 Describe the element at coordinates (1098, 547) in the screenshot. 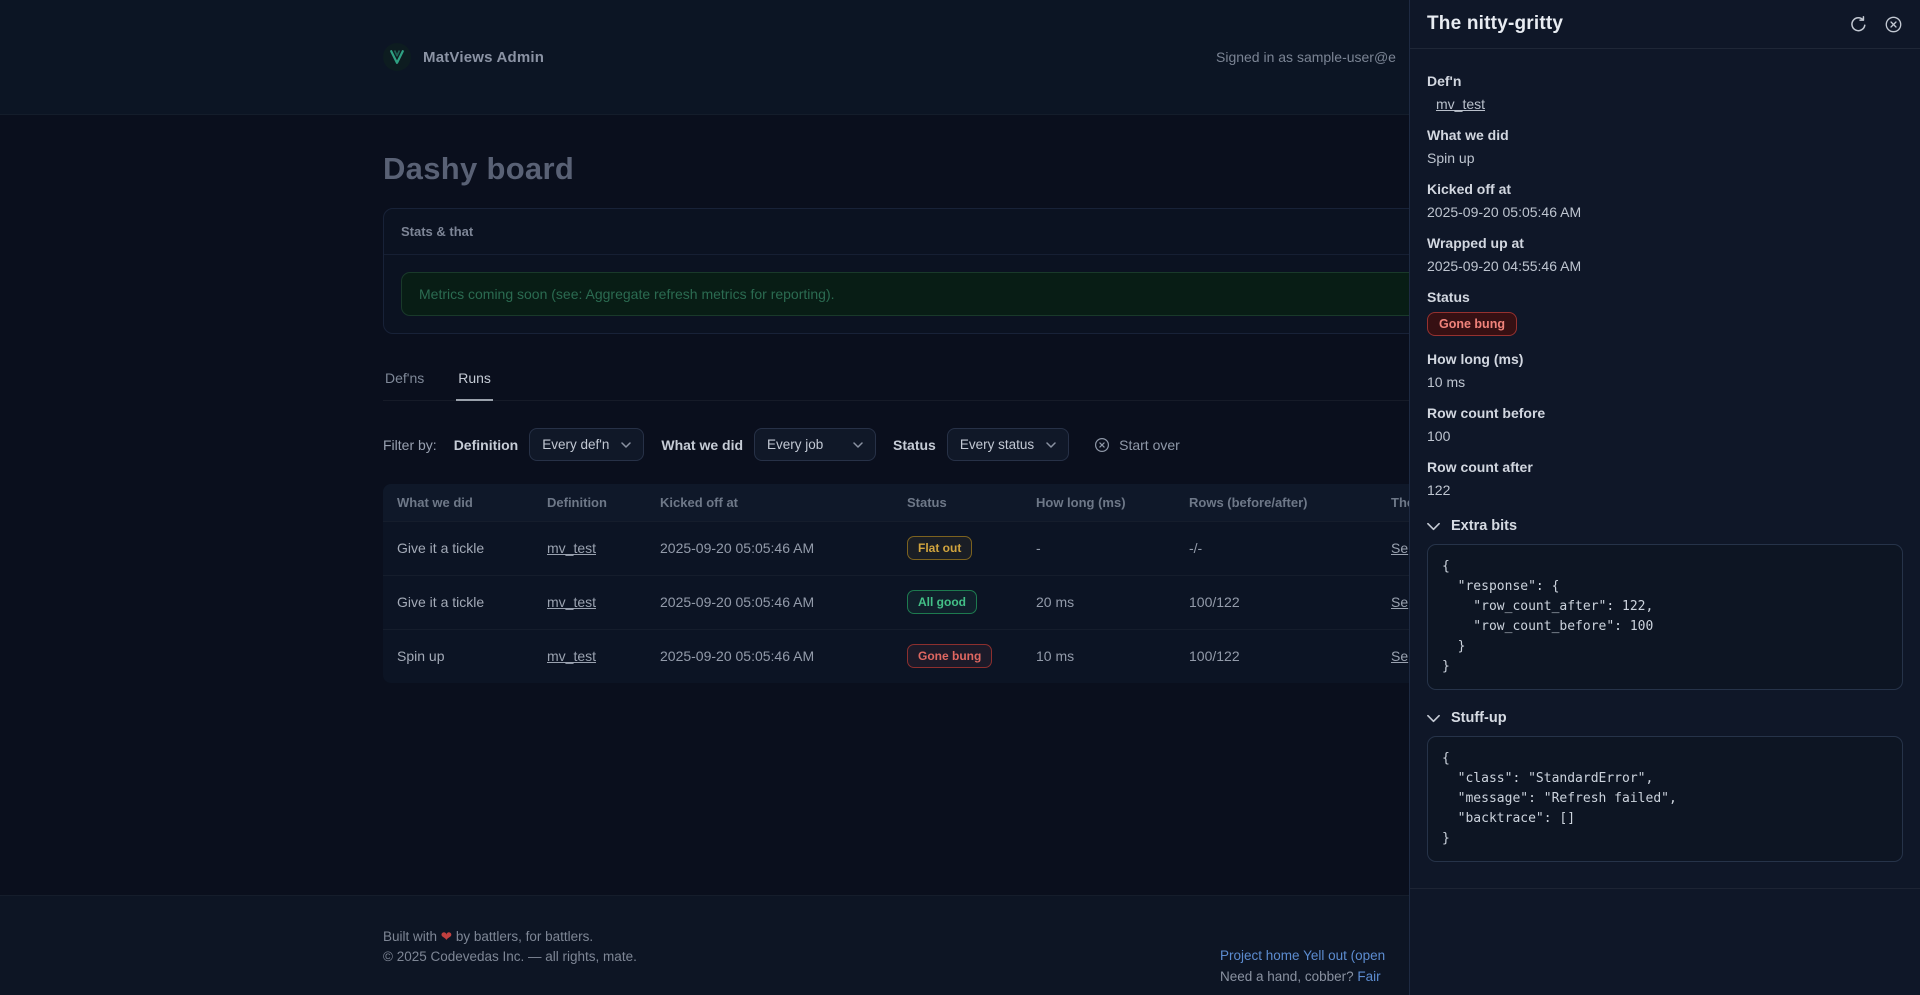

I see `run-duration: -` at that location.